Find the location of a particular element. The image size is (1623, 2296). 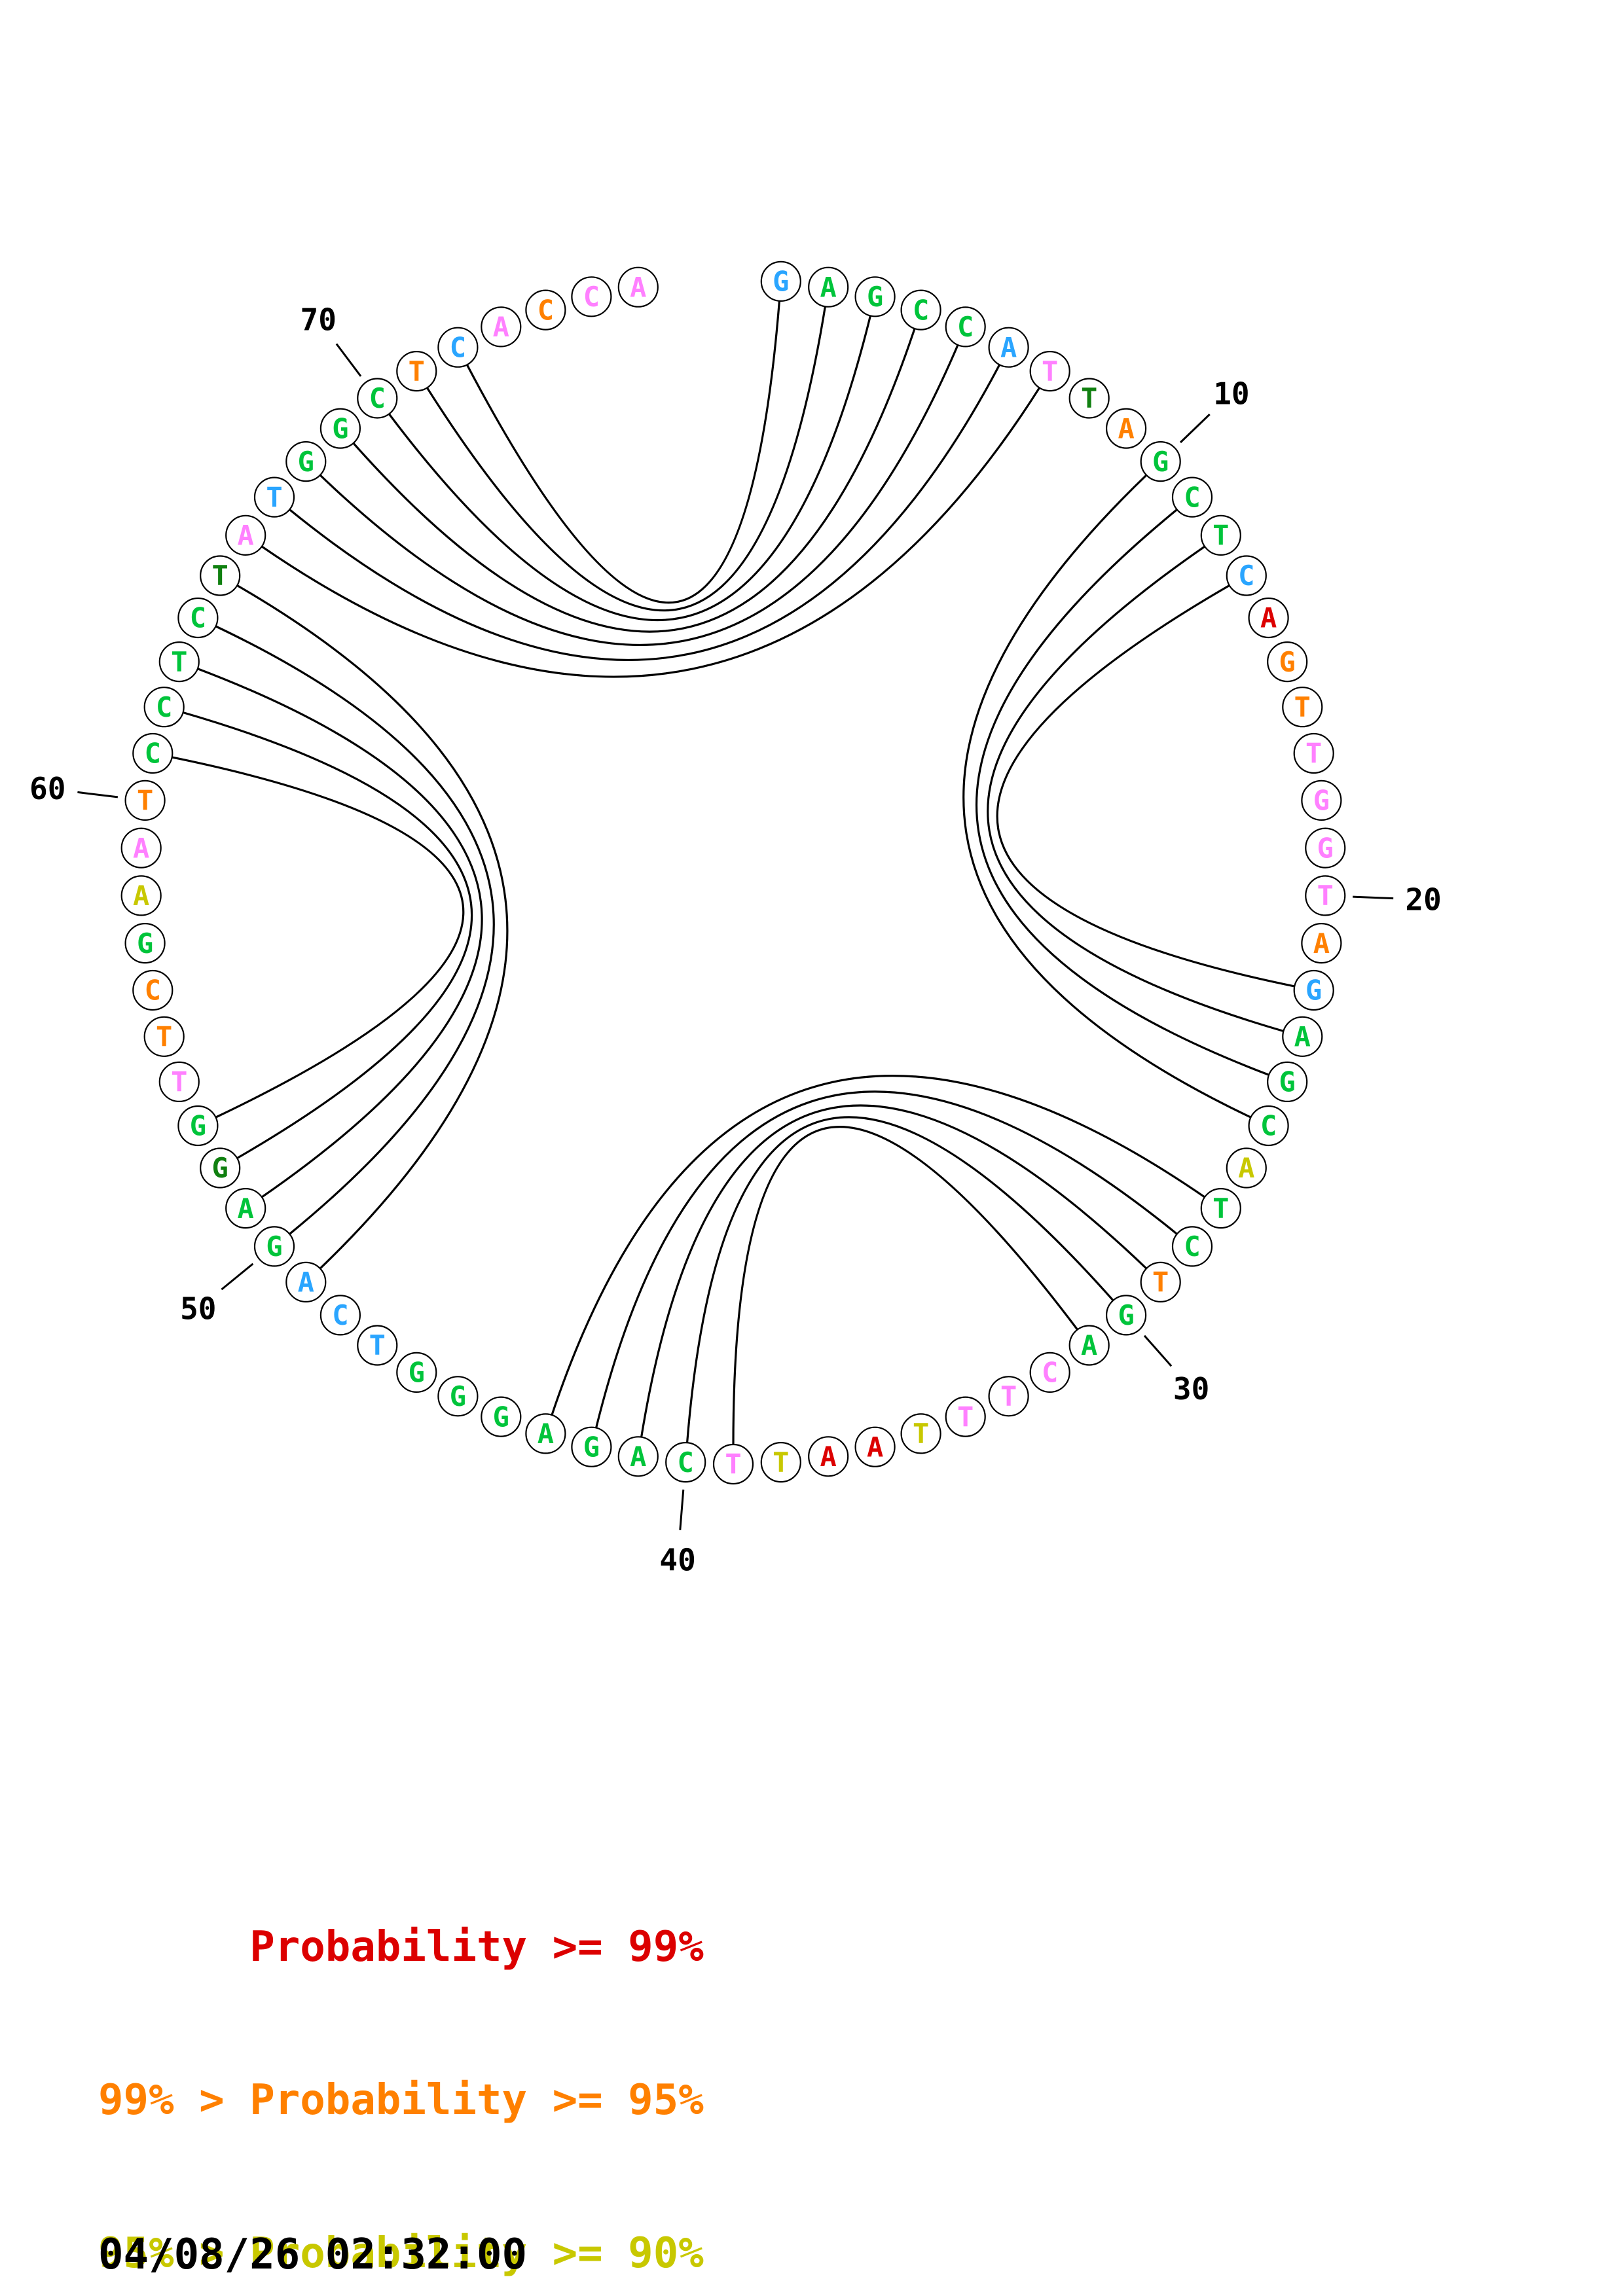

position-tick-label: 20 is located at coordinates (1423, 900).